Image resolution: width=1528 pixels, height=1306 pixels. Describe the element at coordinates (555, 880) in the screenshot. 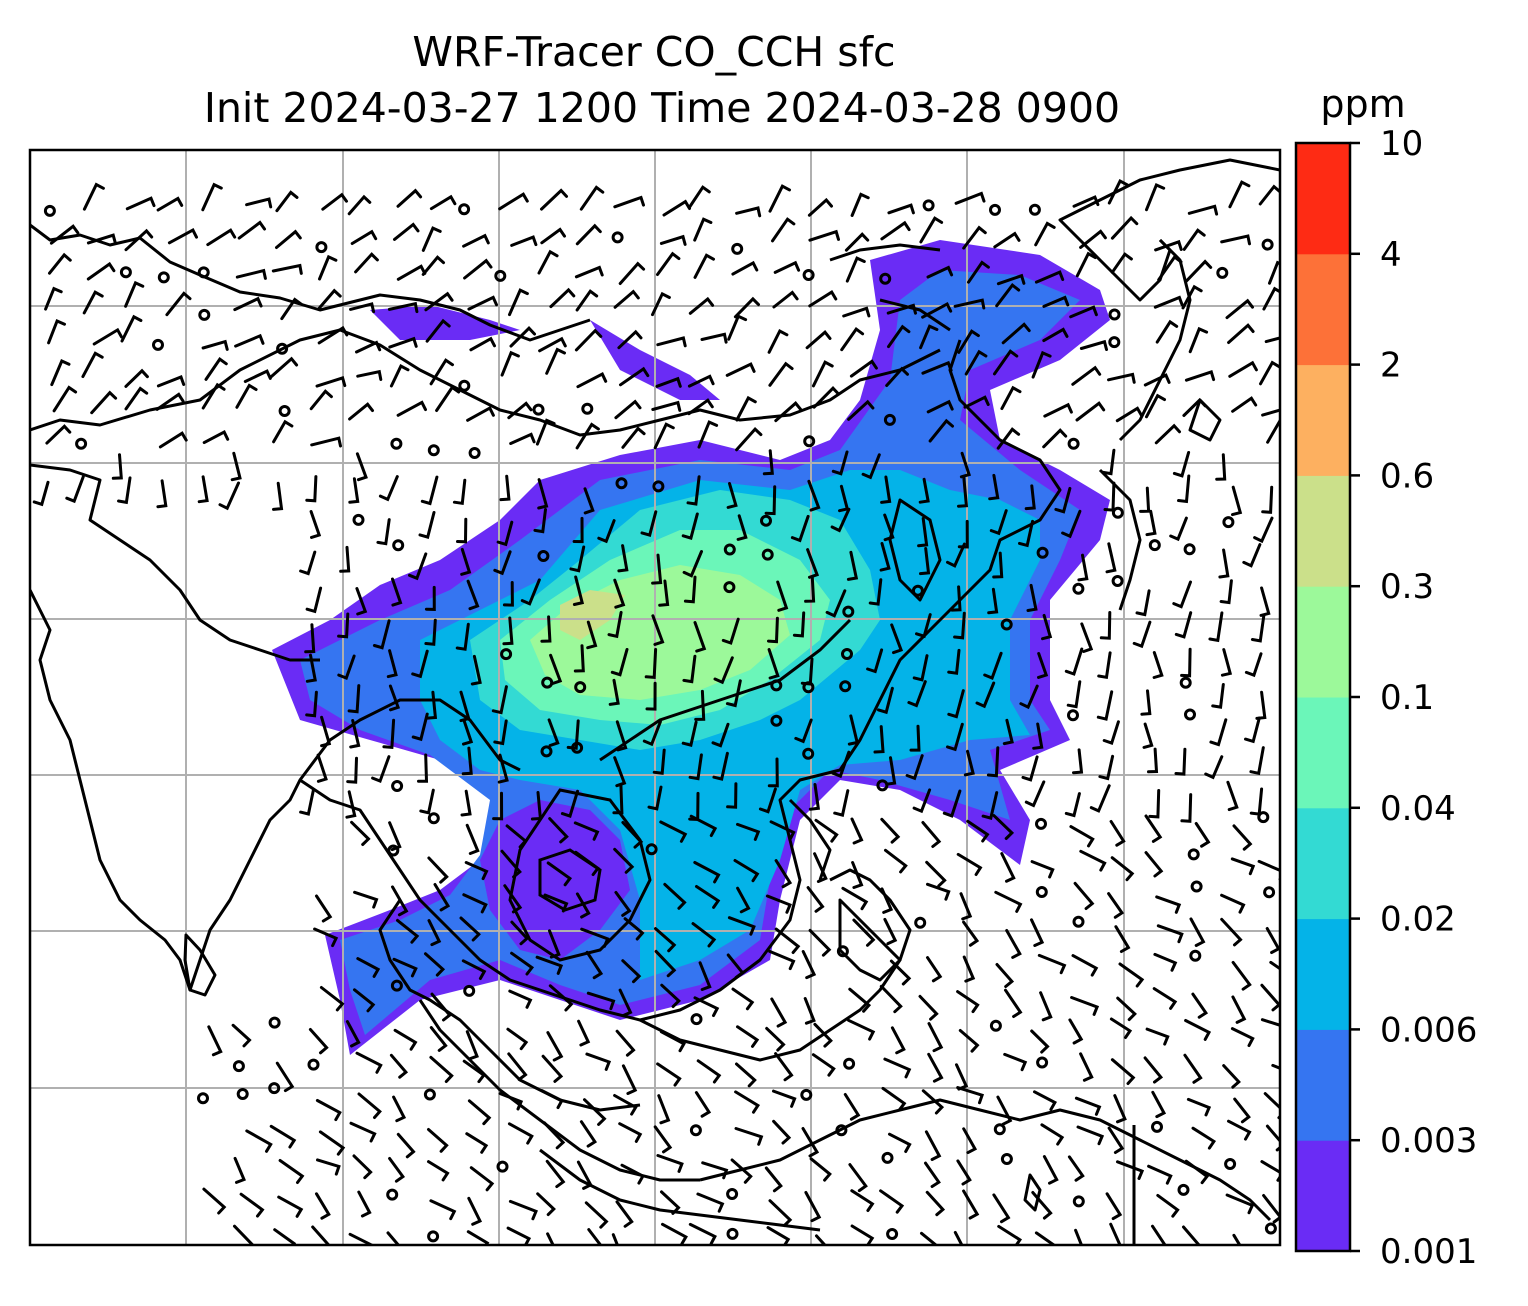

I see `concentration-band-0.001` at that location.